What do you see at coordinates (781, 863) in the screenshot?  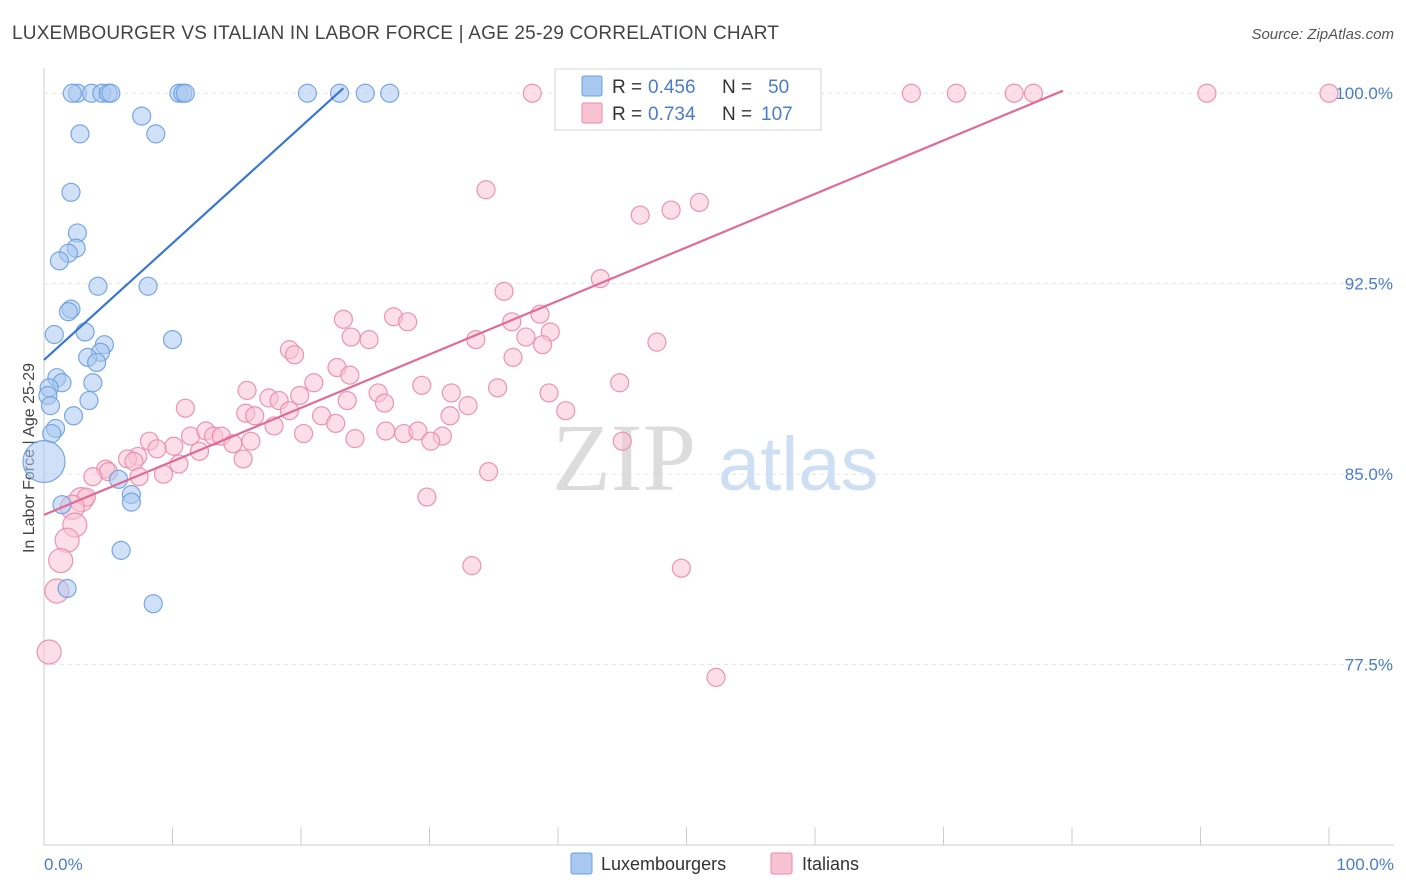 I see `bottom-legend-swatch-italians` at bounding box center [781, 863].